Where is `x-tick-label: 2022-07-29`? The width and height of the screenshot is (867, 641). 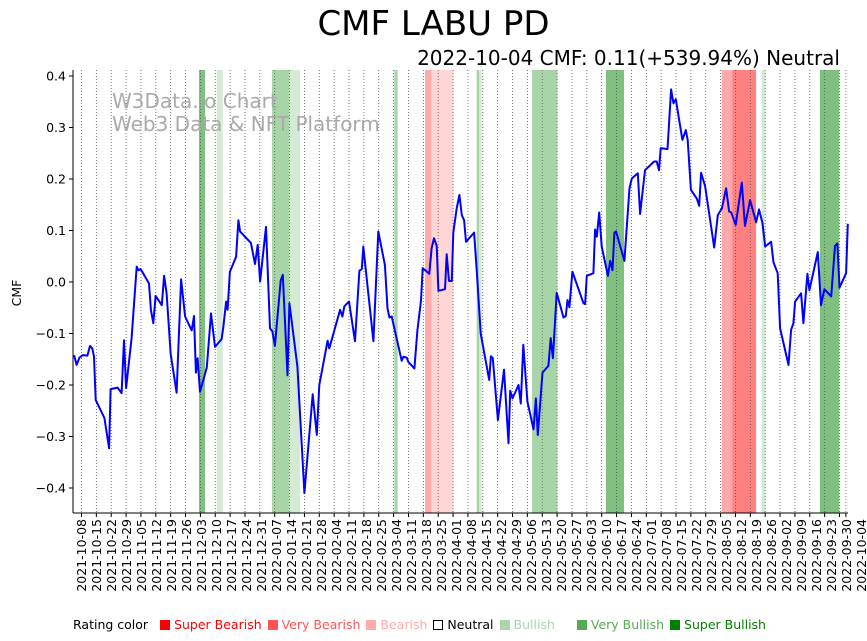
x-tick-label: 2022-07-29 is located at coordinates (711, 555).